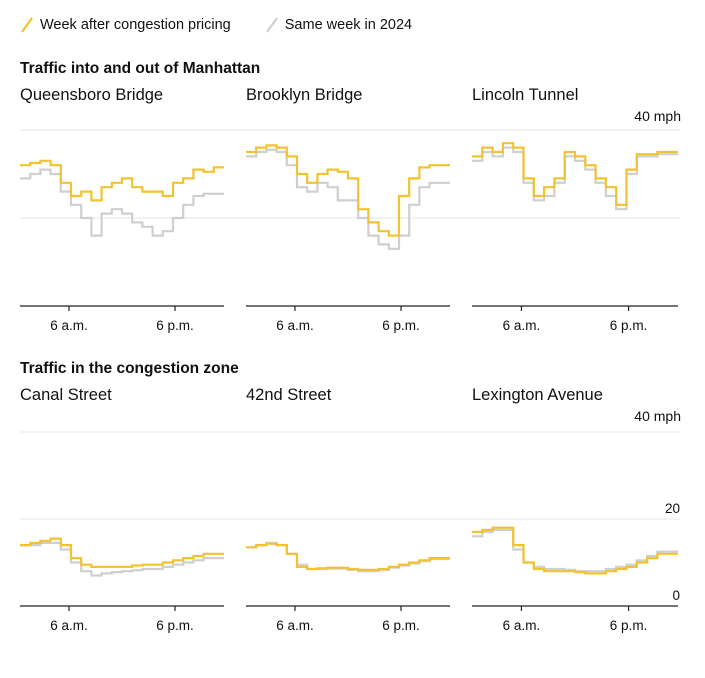 Image resolution: width=705 pixels, height=678 pixels. I want to click on panel-title-lincoln: Lincoln Tunnel, so click(525, 95).